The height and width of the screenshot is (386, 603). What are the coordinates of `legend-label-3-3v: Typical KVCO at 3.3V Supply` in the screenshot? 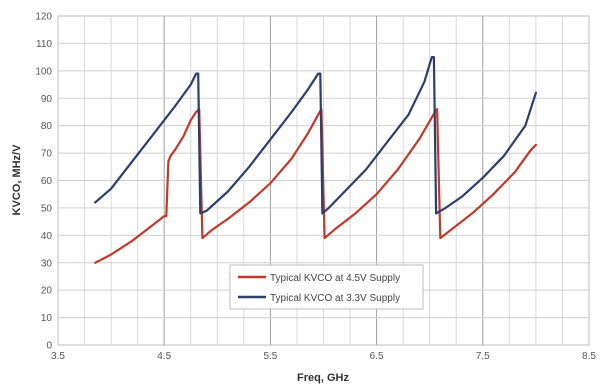 It's located at (335, 298).